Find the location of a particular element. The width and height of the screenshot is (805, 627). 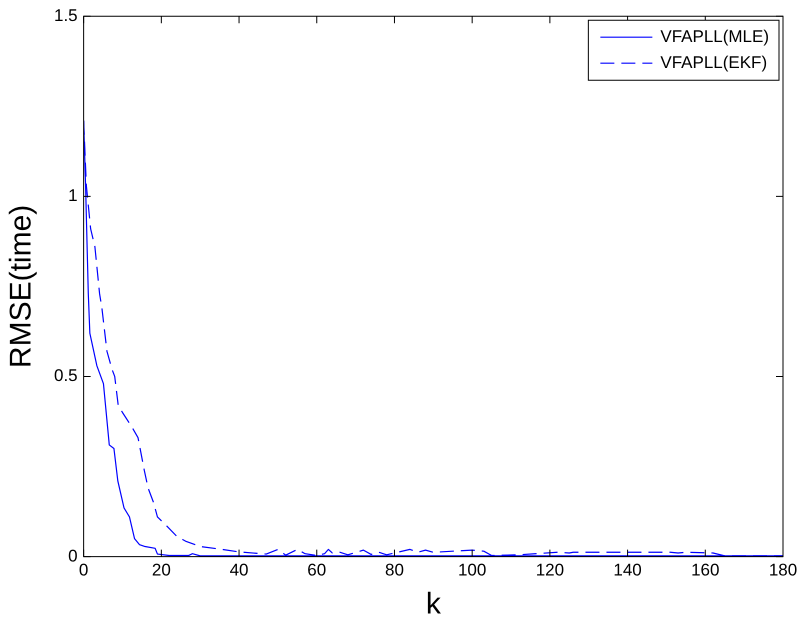

x-tick-label: 140 is located at coordinates (627, 570).